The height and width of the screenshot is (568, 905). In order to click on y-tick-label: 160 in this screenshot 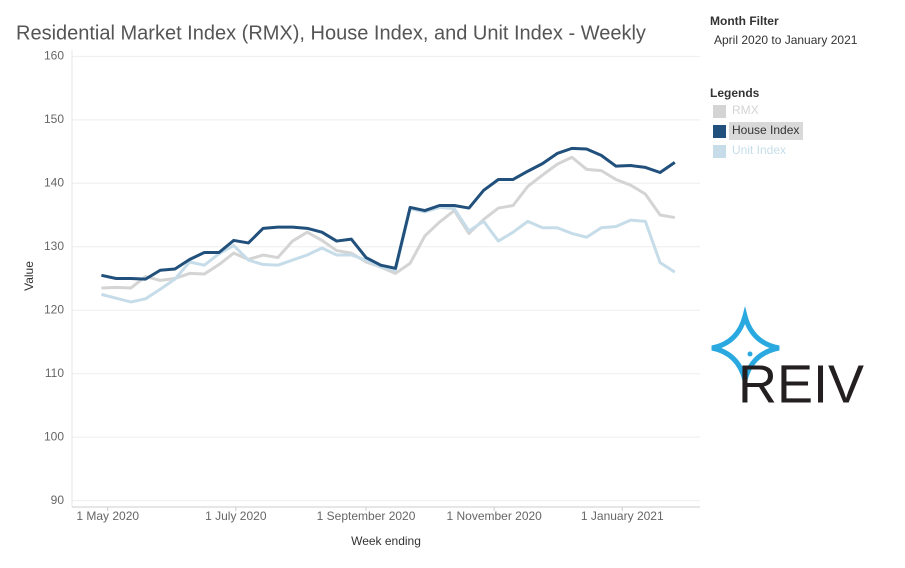, I will do `click(54, 56)`.